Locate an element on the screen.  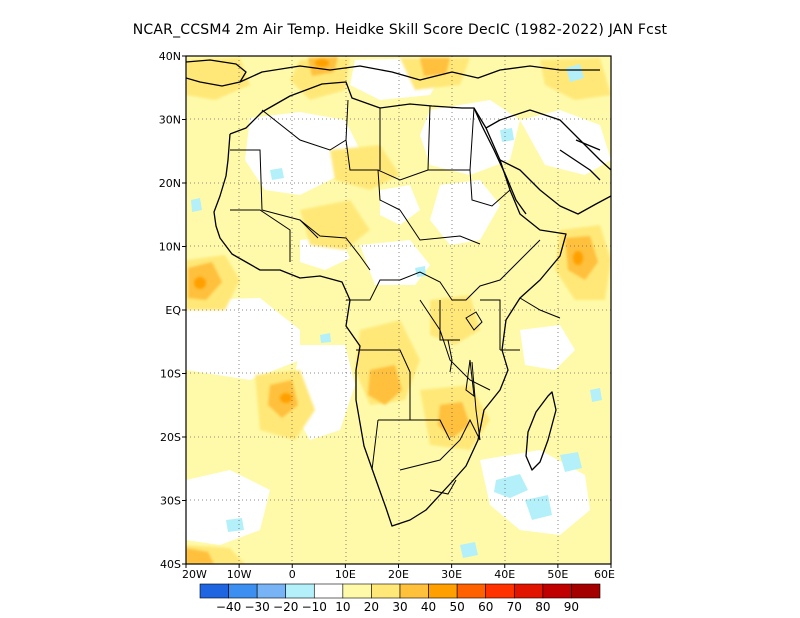
lat-tick-label: 10N is located at coordinates (170, 247).